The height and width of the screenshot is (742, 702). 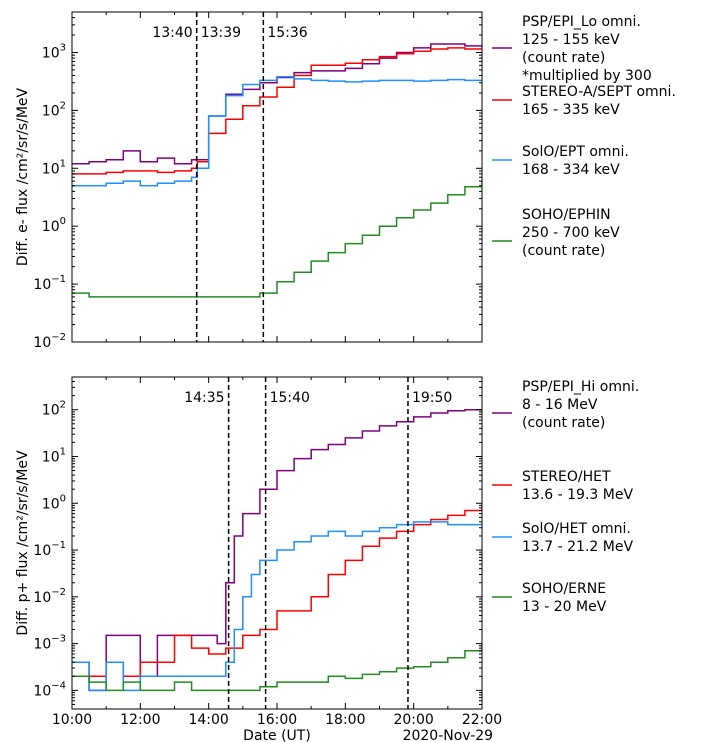 I want to click on top-legend-label-0-1: 125 - 155 keV, so click(x=571, y=40).